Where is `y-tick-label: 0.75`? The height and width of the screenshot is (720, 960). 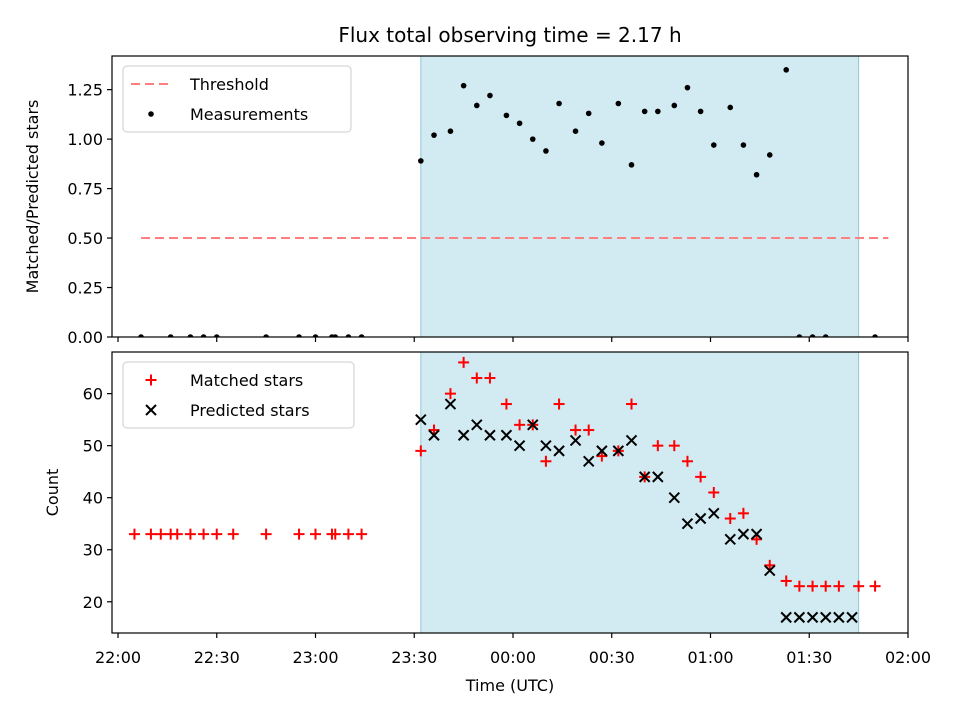
y-tick-label: 0.75 is located at coordinates (85, 189).